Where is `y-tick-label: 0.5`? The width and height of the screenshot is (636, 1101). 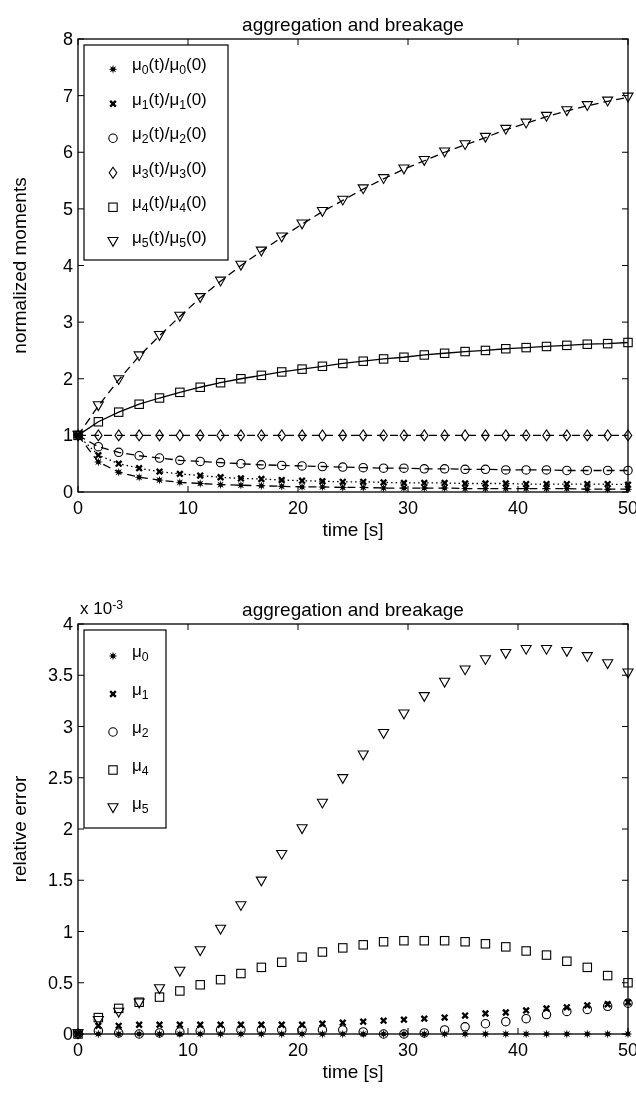
y-tick-label: 0.5 is located at coordinates (60, 982).